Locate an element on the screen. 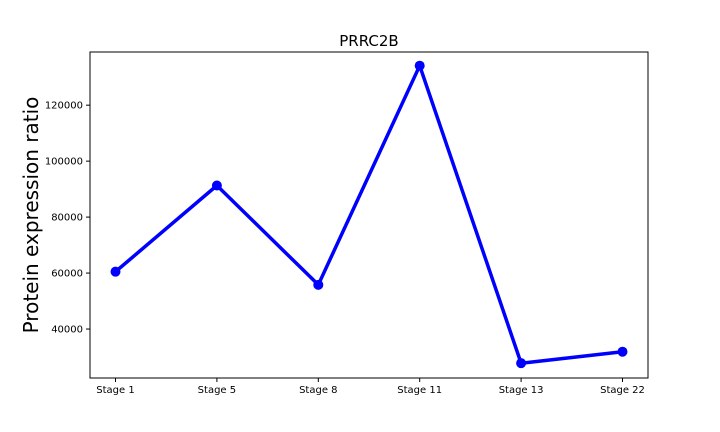 The image size is (720, 432). x-tick-label: Stage 22 is located at coordinates (622, 390).